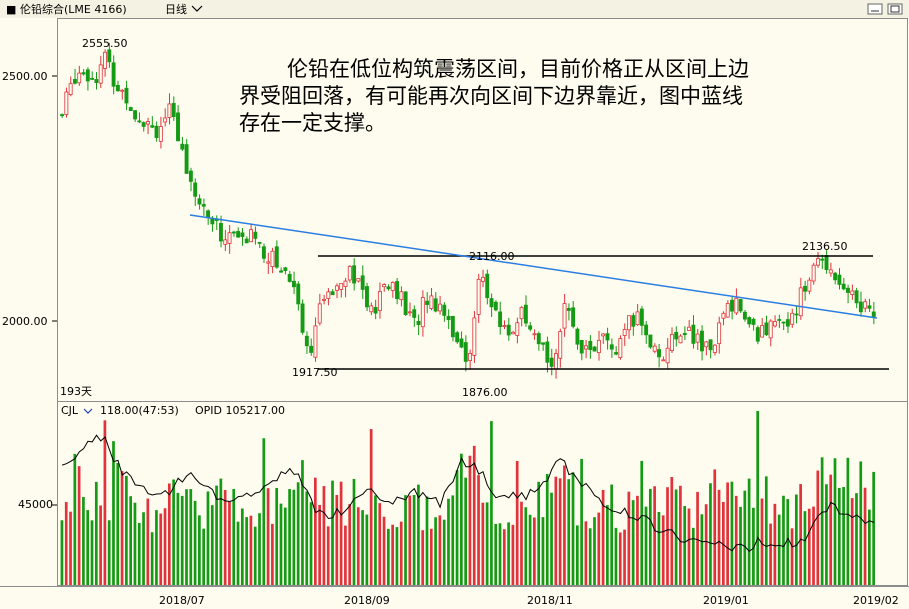  What do you see at coordinates (485, 392) in the screenshot?
I see `low-annotation: 1876.00` at bounding box center [485, 392].